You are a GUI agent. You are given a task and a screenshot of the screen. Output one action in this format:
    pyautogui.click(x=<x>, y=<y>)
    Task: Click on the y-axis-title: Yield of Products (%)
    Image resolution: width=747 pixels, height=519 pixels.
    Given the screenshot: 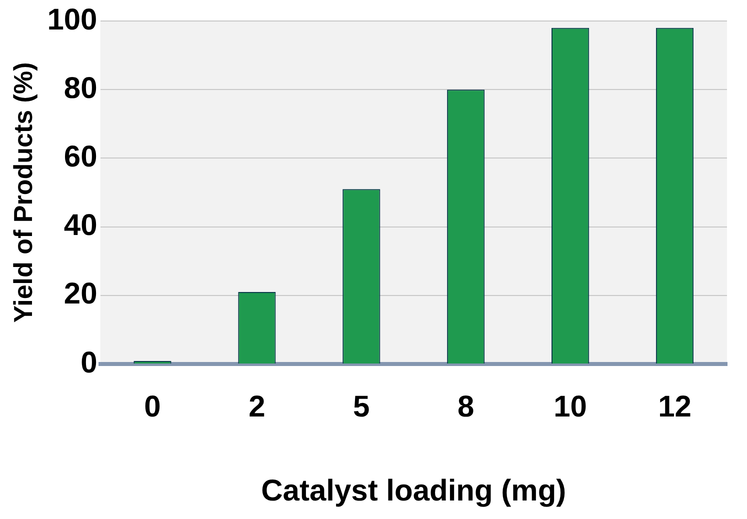 What is the action you would take?
    pyautogui.click(x=23, y=192)
    